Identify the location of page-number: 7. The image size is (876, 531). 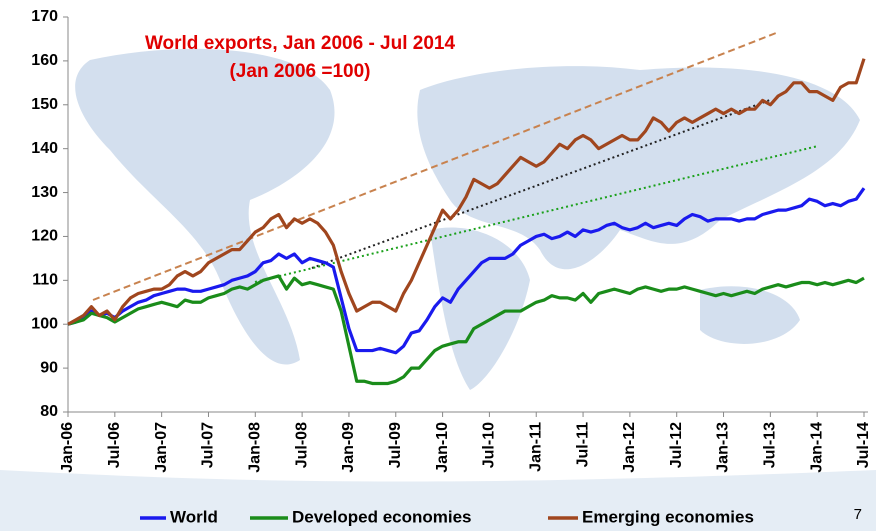
(858, 514).